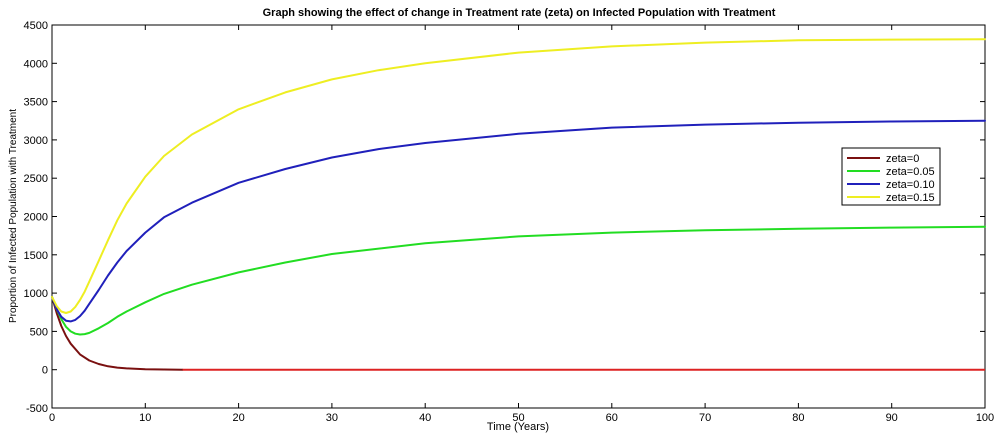 This screenshot has height=435, width=1001. I want to click on x-tick-label: 50, so click(518, 418).